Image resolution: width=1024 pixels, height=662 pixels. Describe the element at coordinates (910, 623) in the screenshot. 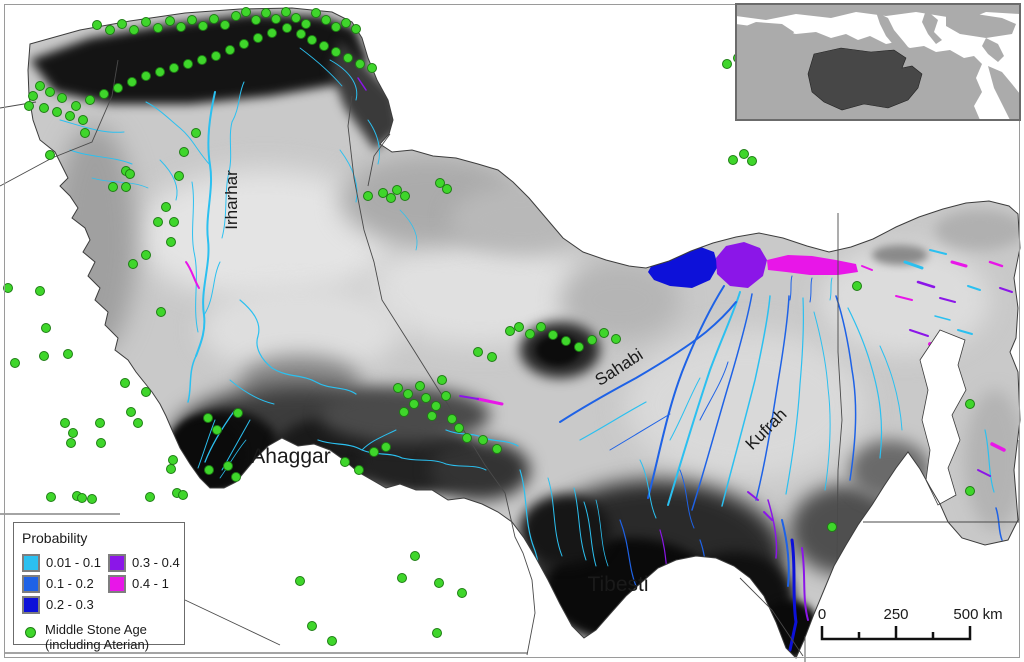

I see `scale-bar: 0 250 500 km` at that location.